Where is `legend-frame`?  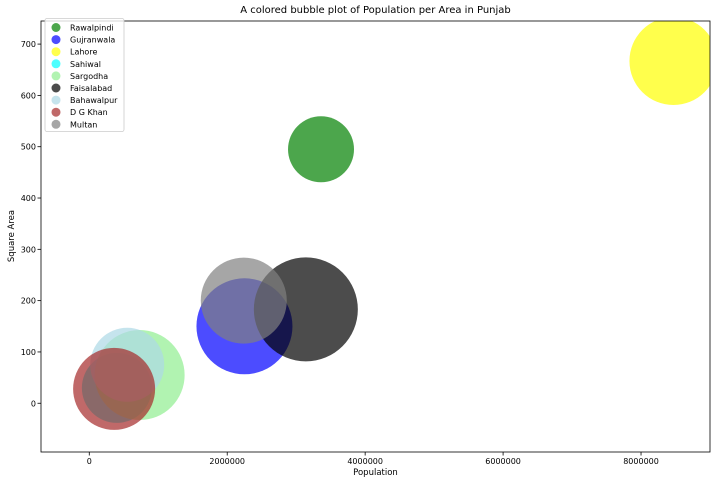 legend-frame is located at coordinates (84, 75).